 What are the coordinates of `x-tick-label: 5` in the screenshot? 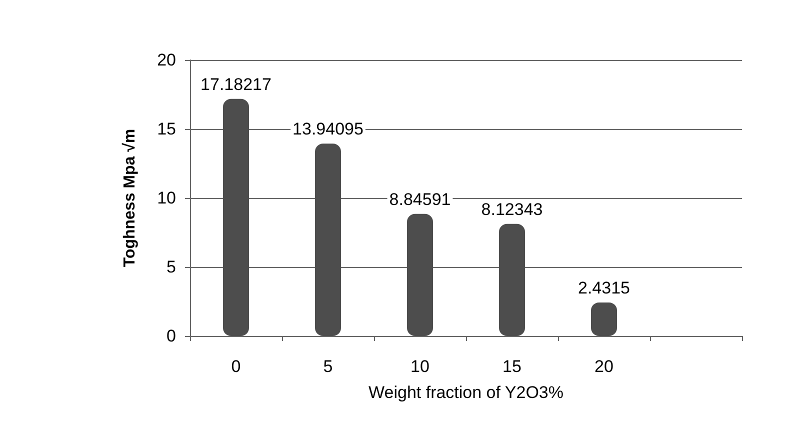 It's located at (328, 366).